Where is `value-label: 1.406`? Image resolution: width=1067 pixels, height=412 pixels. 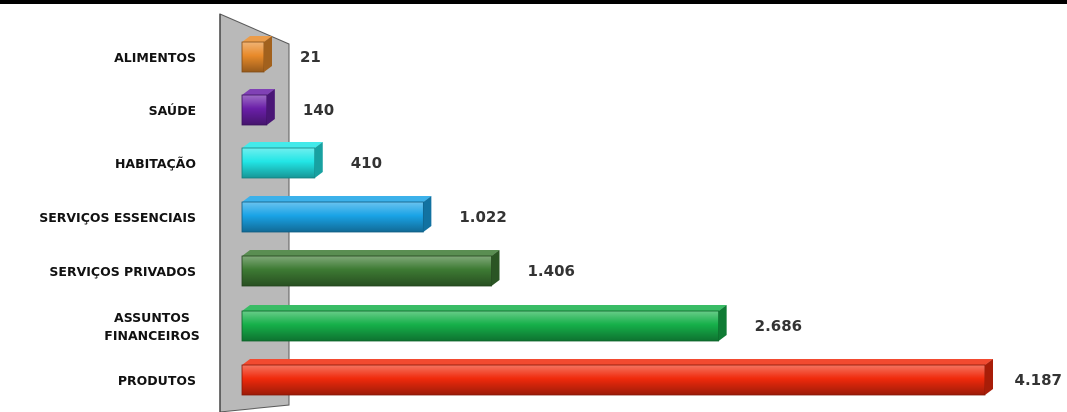 value-label: 1.406 is located at coordinates (551, 271).